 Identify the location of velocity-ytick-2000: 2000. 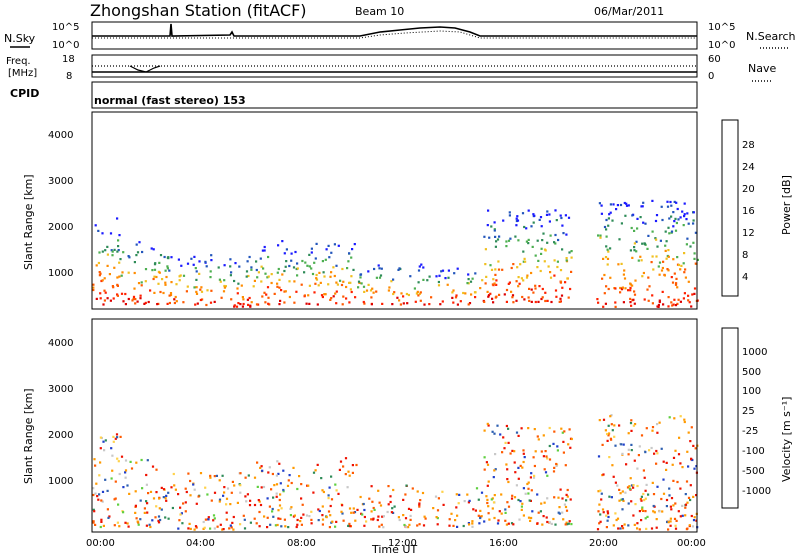
(60, 435).